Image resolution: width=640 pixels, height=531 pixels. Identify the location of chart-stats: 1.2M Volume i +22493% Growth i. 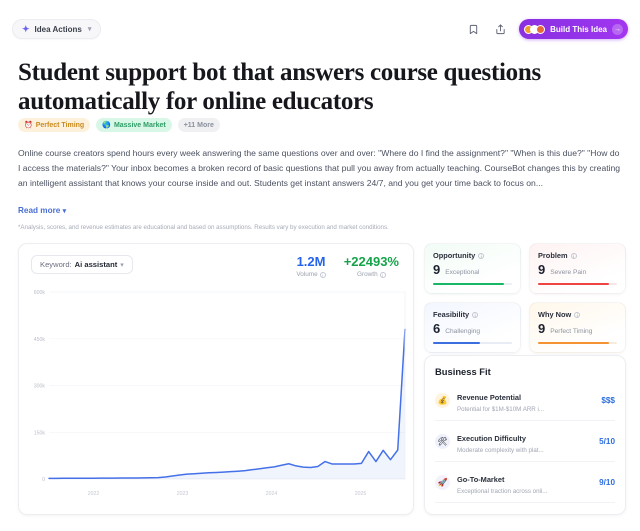
(348, 266).